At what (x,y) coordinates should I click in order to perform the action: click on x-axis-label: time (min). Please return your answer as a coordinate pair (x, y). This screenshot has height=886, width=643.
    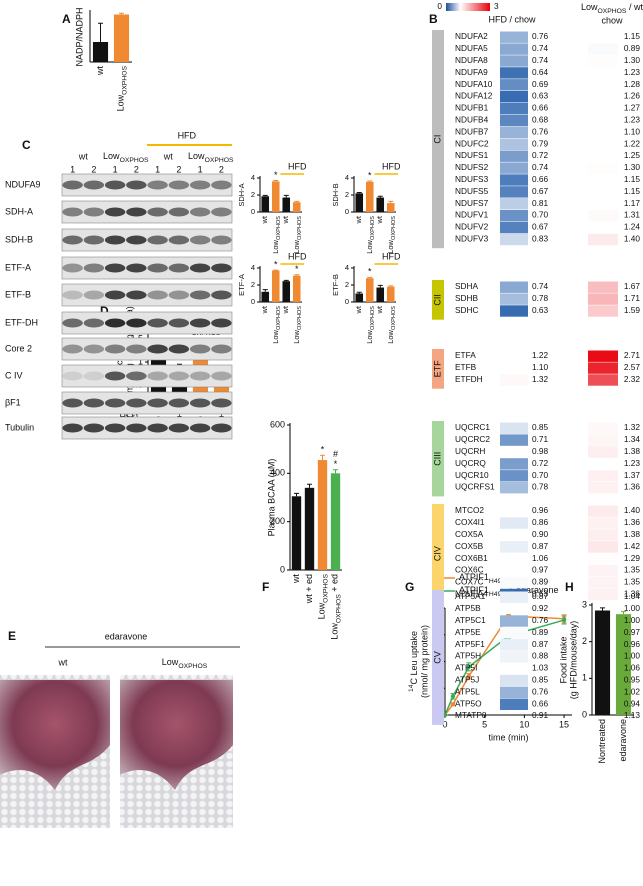
    Looking at the image, I should click on (509, 737).